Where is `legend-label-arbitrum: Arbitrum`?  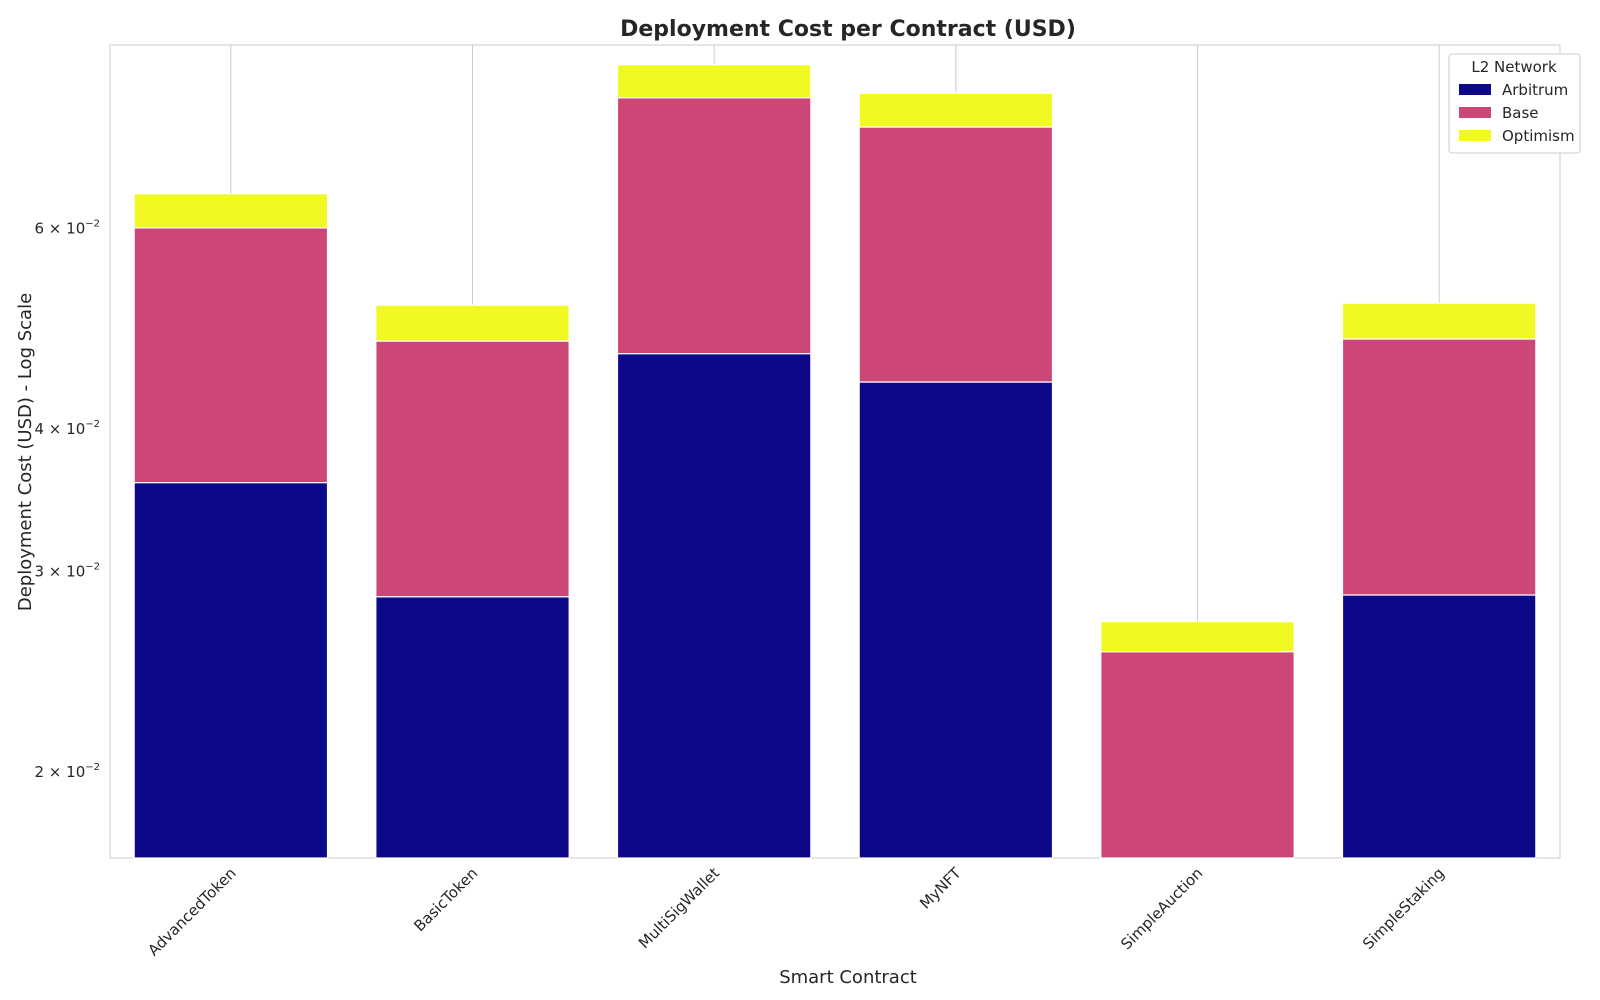
legend-label-arbitrum: Arbitrum is located at coordinates (1535, 90).